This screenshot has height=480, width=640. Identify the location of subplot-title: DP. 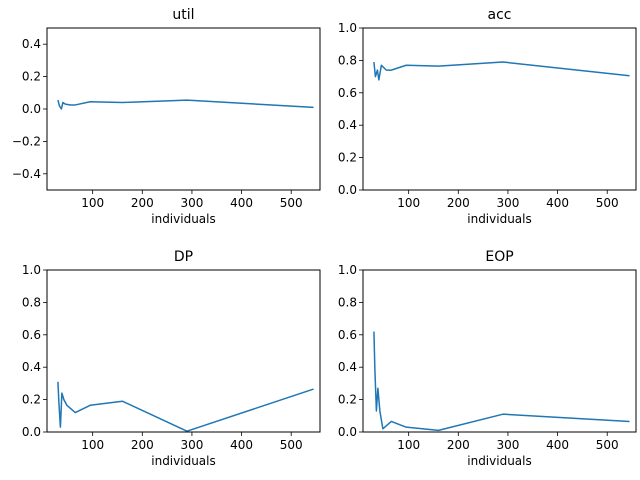
(183, 257).